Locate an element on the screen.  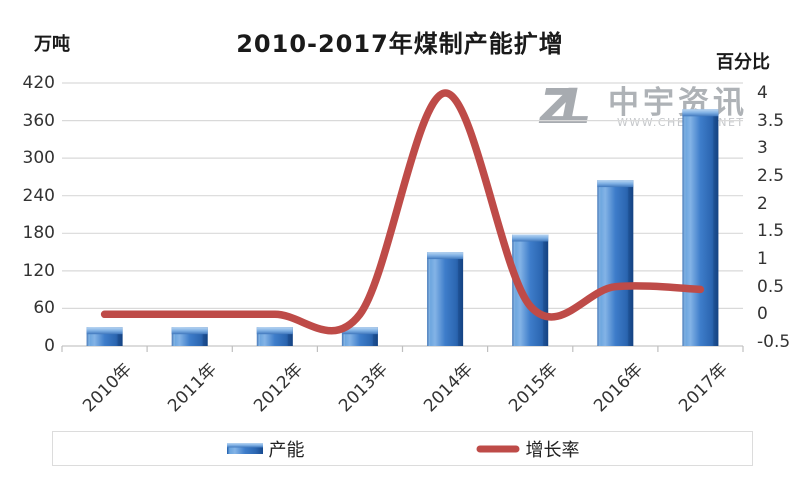
right-tick--0.5: -0.5 is located at coordinates (774, 342).